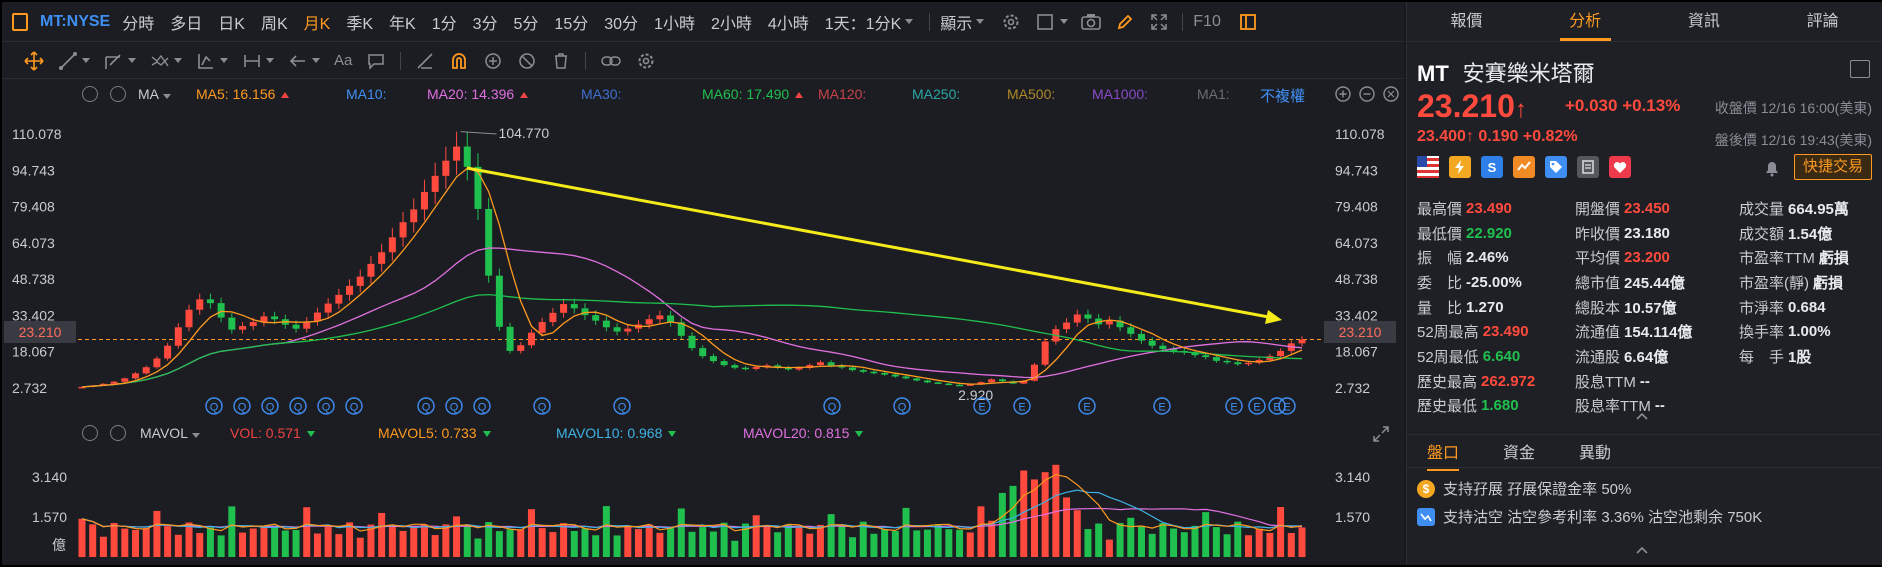 This screenshot has height=567, width=1882. What do you see at coordinates (526, 24) in the screenshot?
I see `period-tab: 5分` at bounding box center [526, 24].